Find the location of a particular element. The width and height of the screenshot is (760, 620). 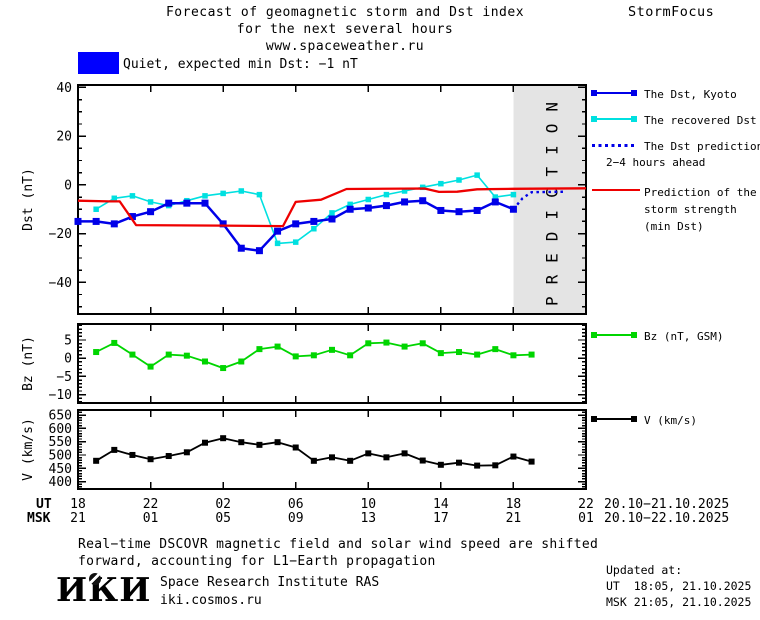

legend-recovered-dst: The recovered Dst is located at coordinates (674, 121).